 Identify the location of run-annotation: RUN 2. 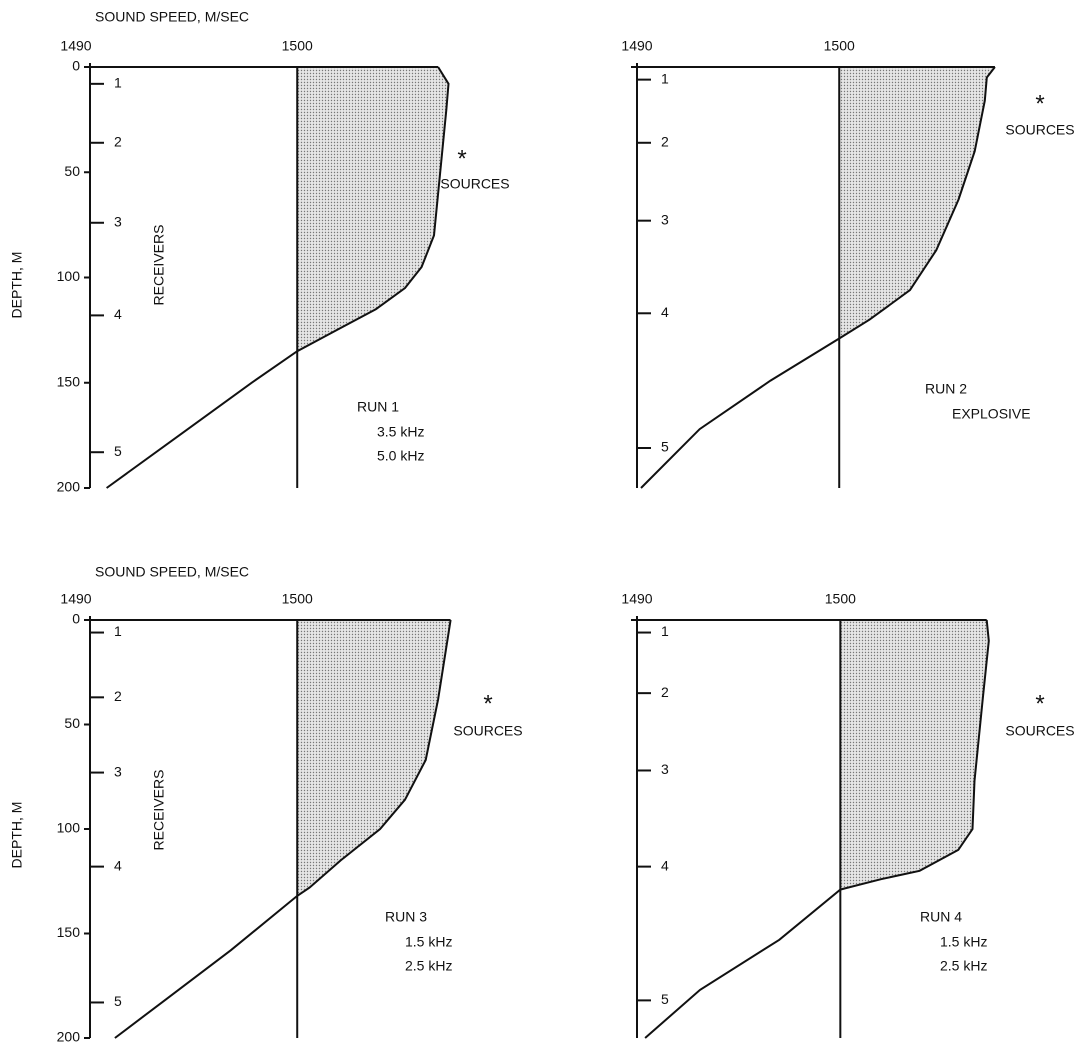
(946, 389).